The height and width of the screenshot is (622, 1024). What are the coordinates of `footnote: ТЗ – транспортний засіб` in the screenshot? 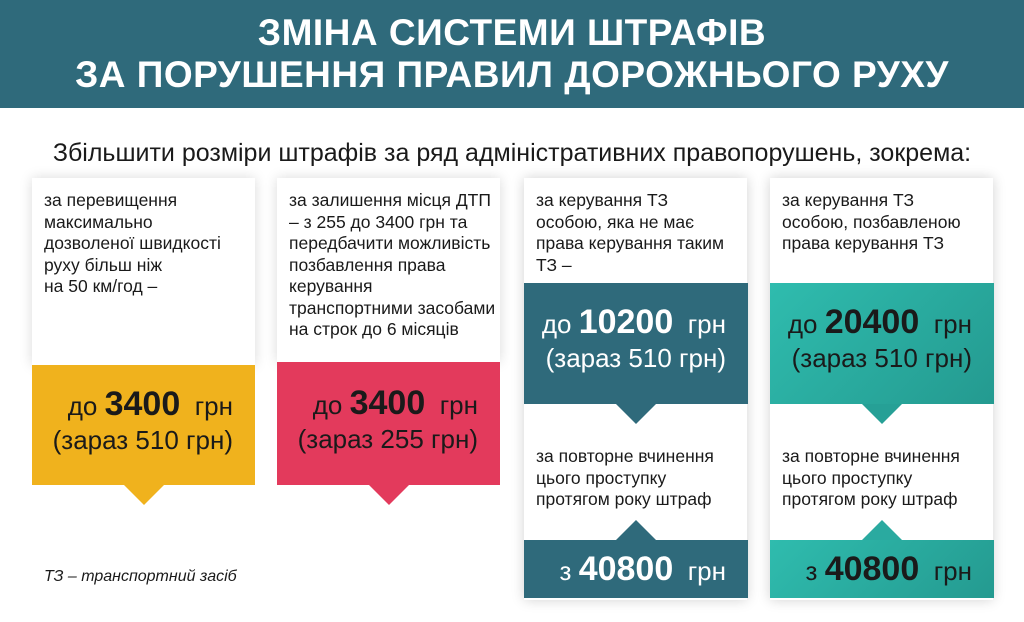 It's located at (140, 576).